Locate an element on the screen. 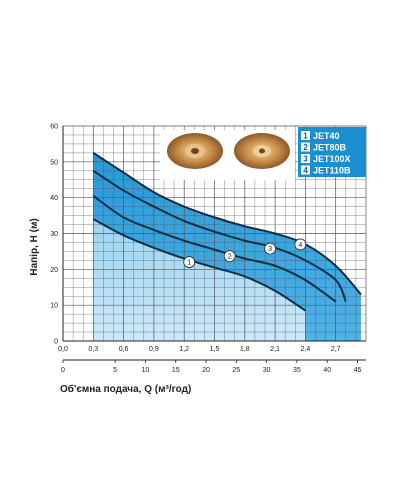 The width and height of the screenshot is (400, 500). x-top-tick-label: 0,0 is located at coordinates (63, 349).